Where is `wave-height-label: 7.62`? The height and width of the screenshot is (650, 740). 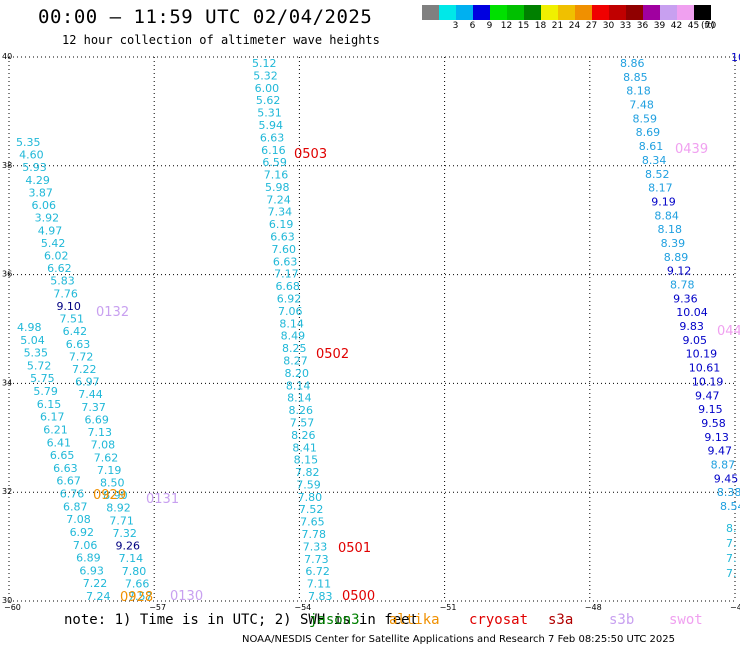
wave-height-label: 7.62 is located at coordinates (106, 457).